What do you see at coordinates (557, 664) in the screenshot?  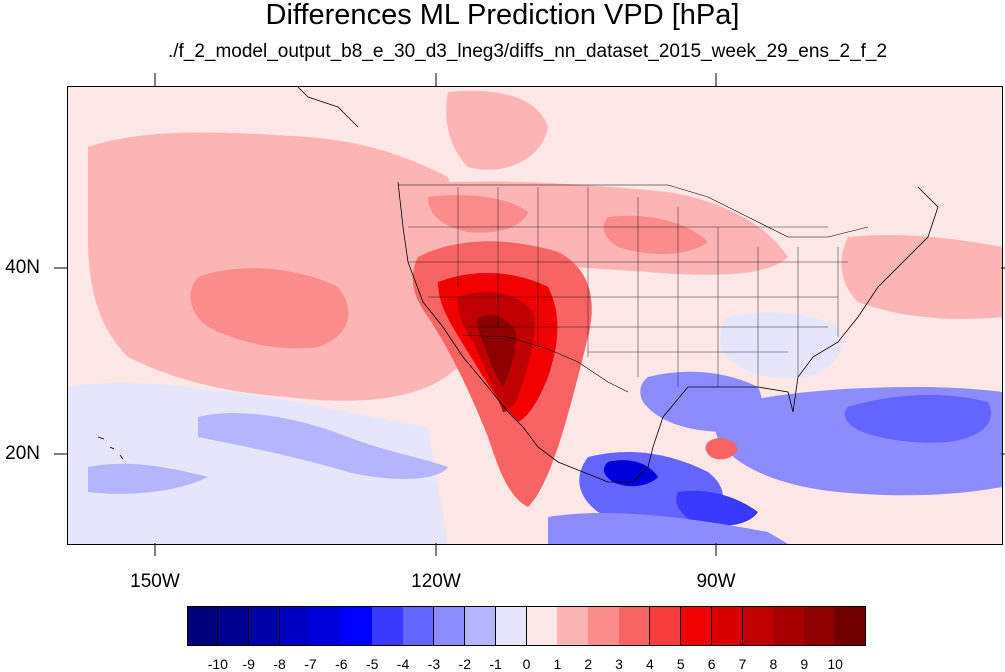 I see `colorbar-tick-label: 1` at bounding box center [557, 664].